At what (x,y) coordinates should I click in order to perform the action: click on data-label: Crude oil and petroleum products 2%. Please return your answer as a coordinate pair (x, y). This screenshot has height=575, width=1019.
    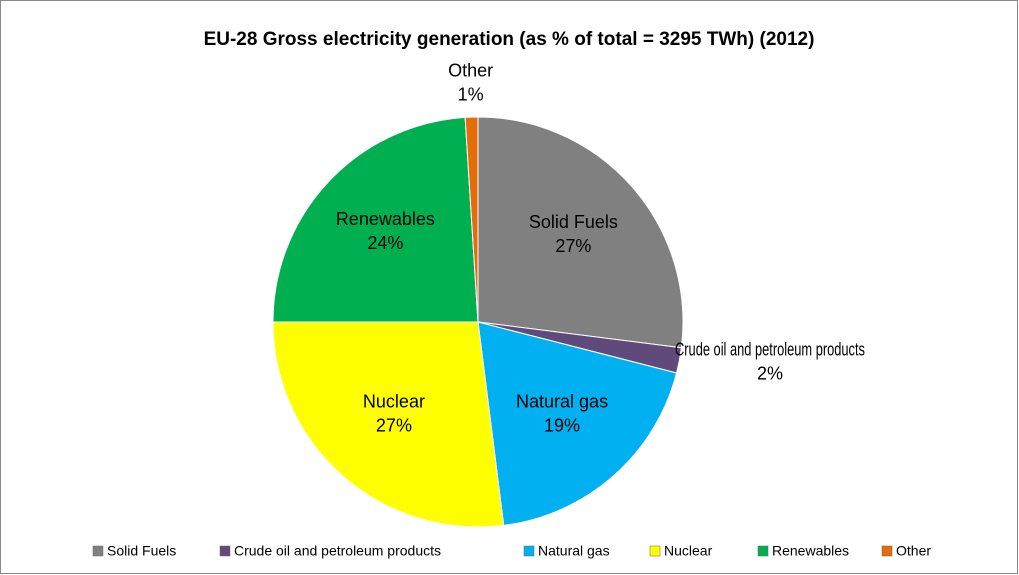
    Looking at the image, I should click on (770, 362).